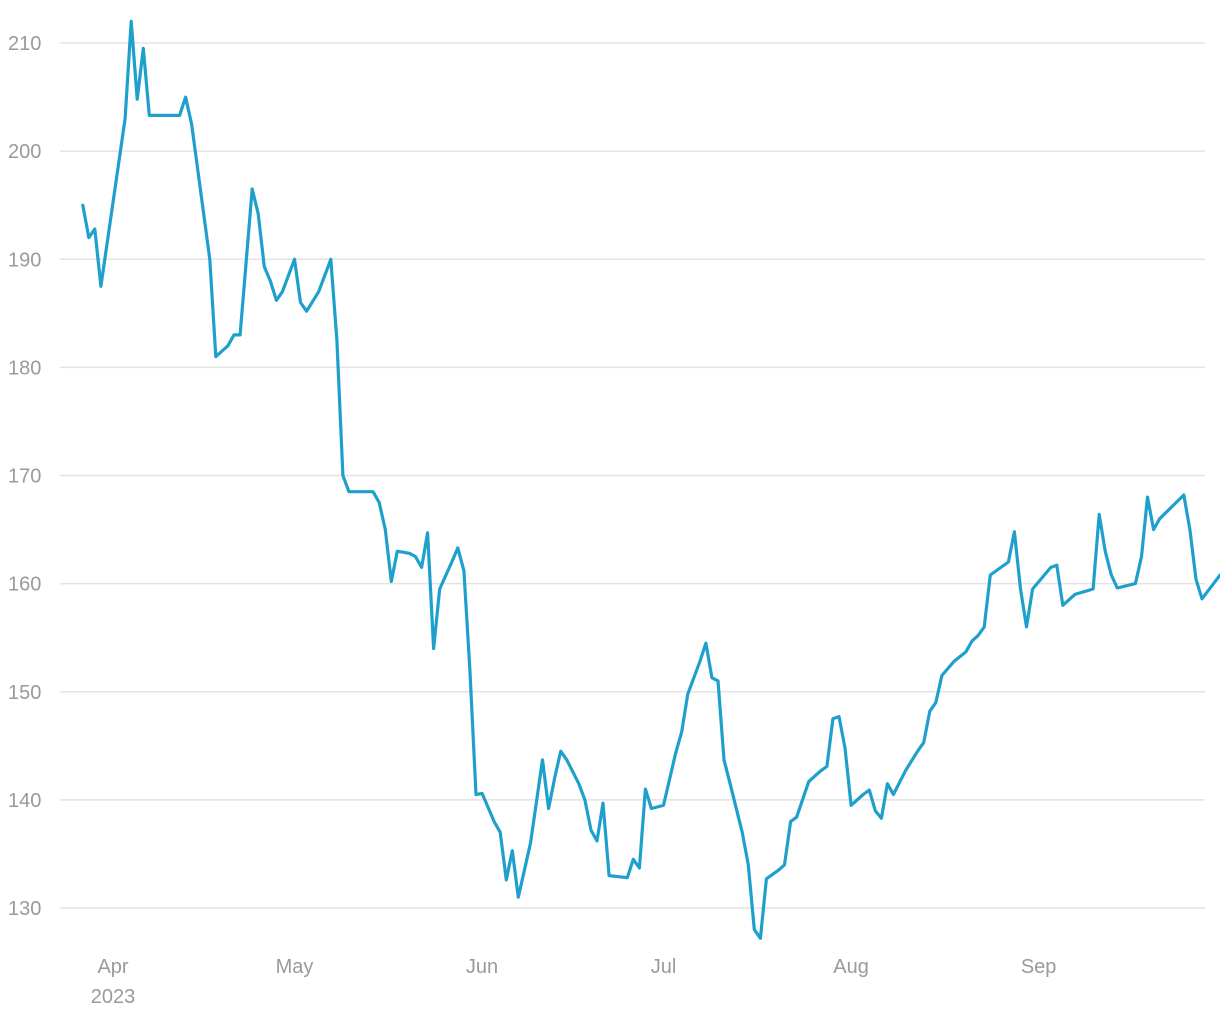 This screenshot has width=1220, height=1020. Describe the element at coordinates (24, 693) in the screenshot. I see `y-tick-label: 150` at that location.